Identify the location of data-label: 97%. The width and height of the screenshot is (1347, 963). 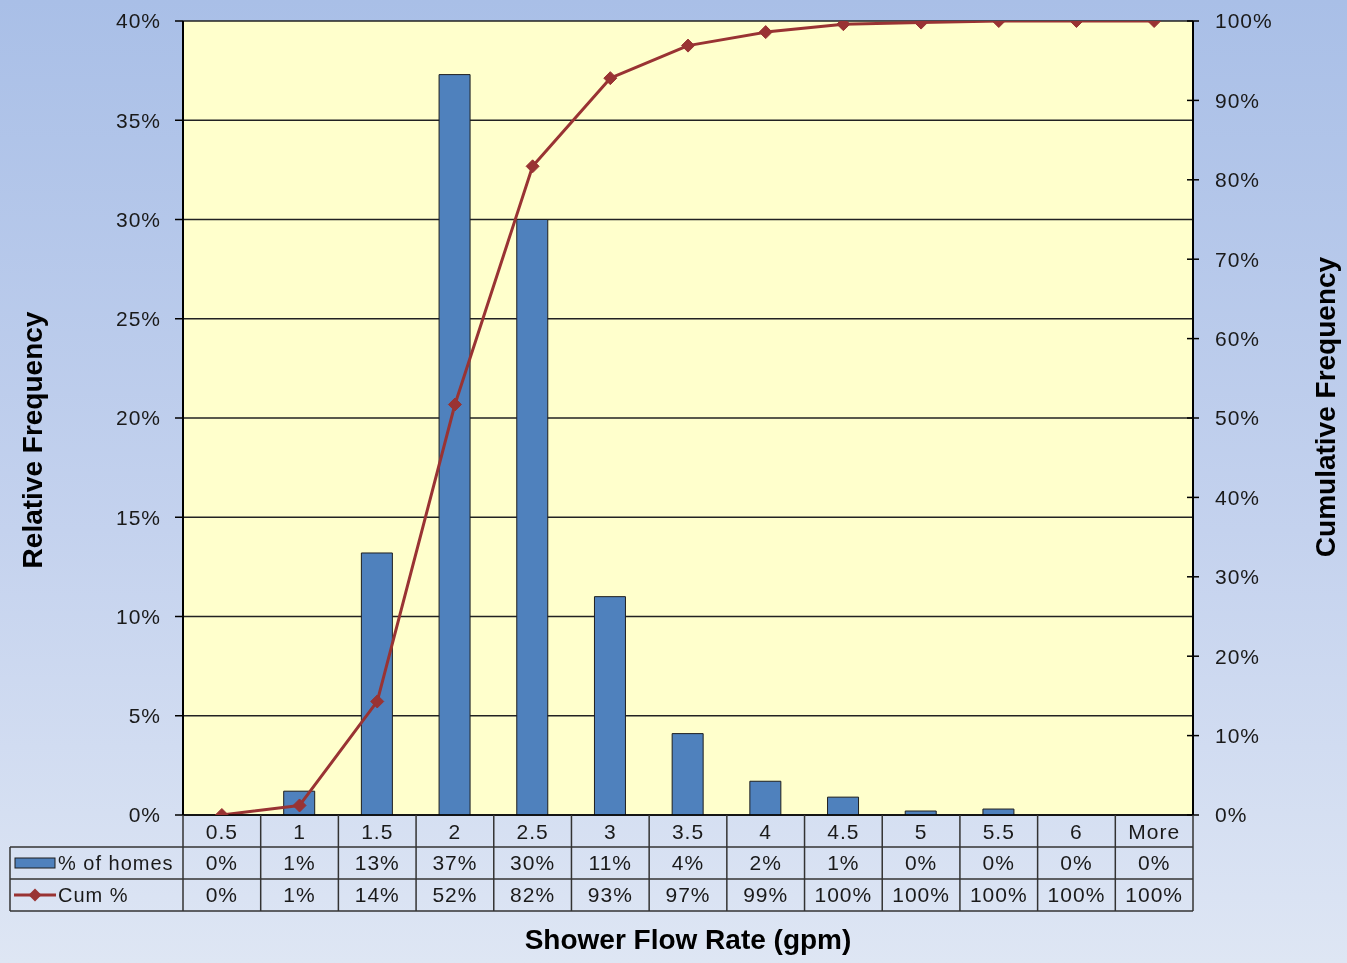
(688, 895).